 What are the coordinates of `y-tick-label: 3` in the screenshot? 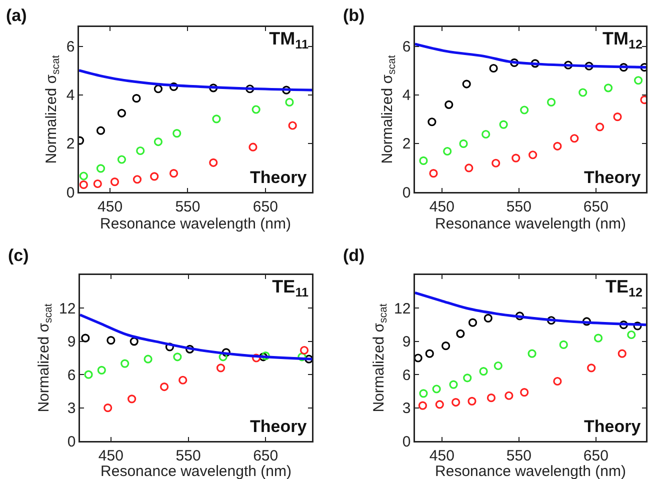 It's located at (406, 409).